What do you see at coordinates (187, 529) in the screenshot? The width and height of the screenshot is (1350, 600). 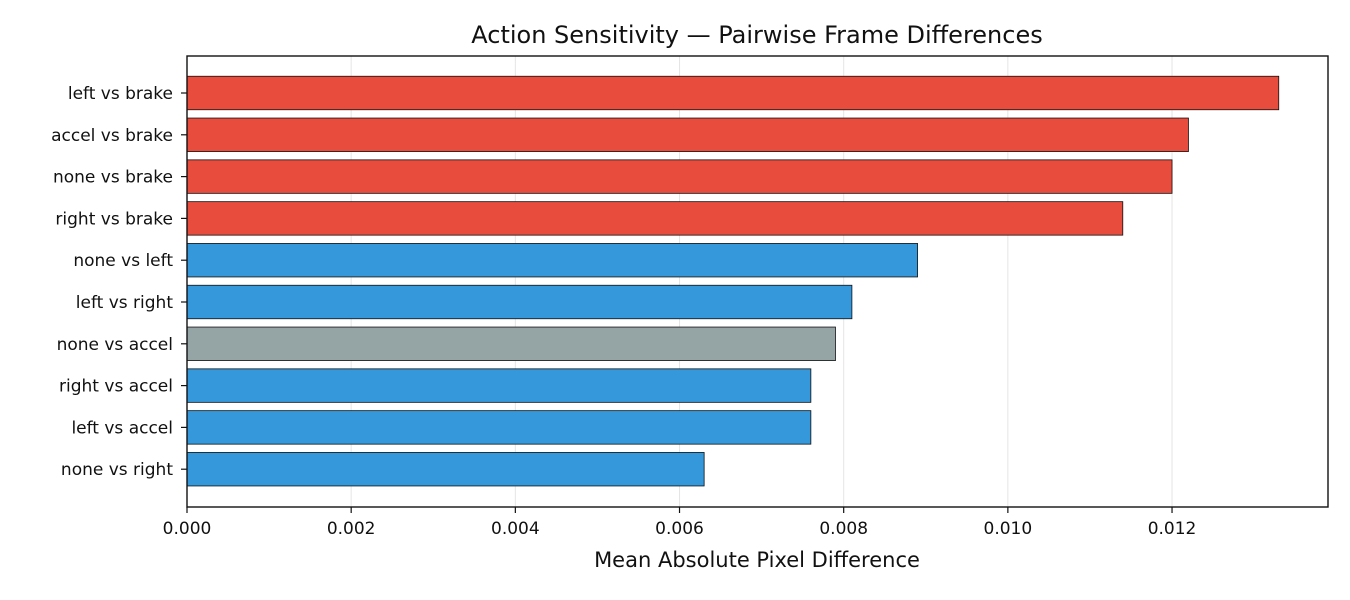 I see `x-tick-label: 0.000` at bounding box center [187, 529].